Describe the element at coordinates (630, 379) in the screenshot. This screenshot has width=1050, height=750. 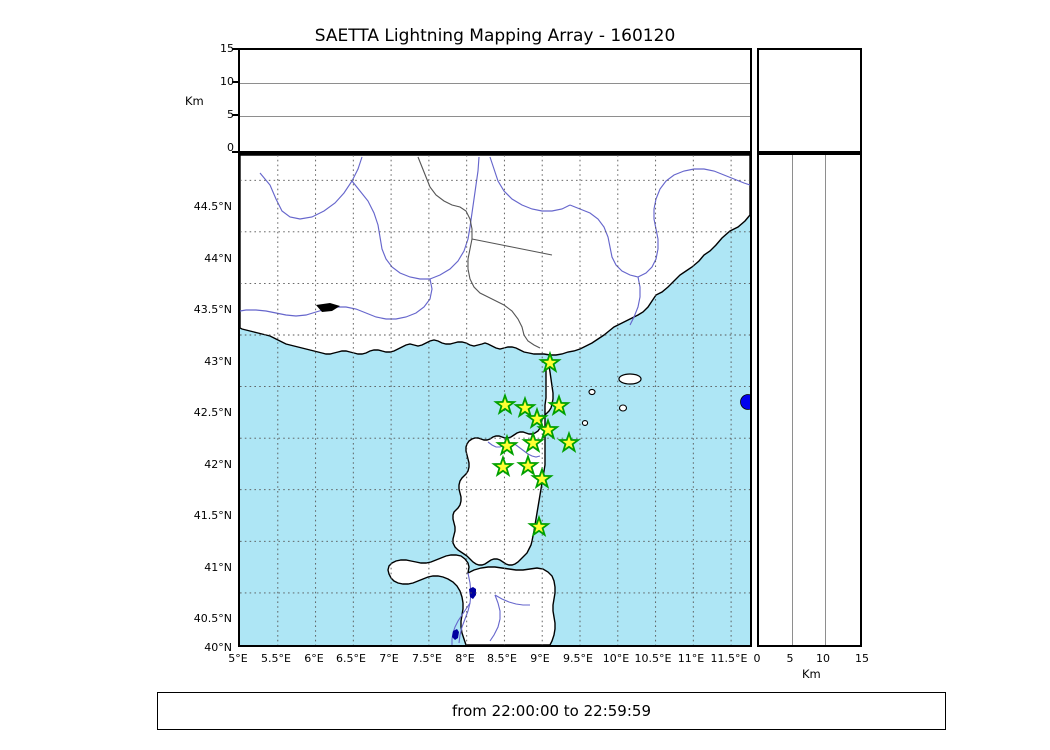
I see `island-elba` at that location.